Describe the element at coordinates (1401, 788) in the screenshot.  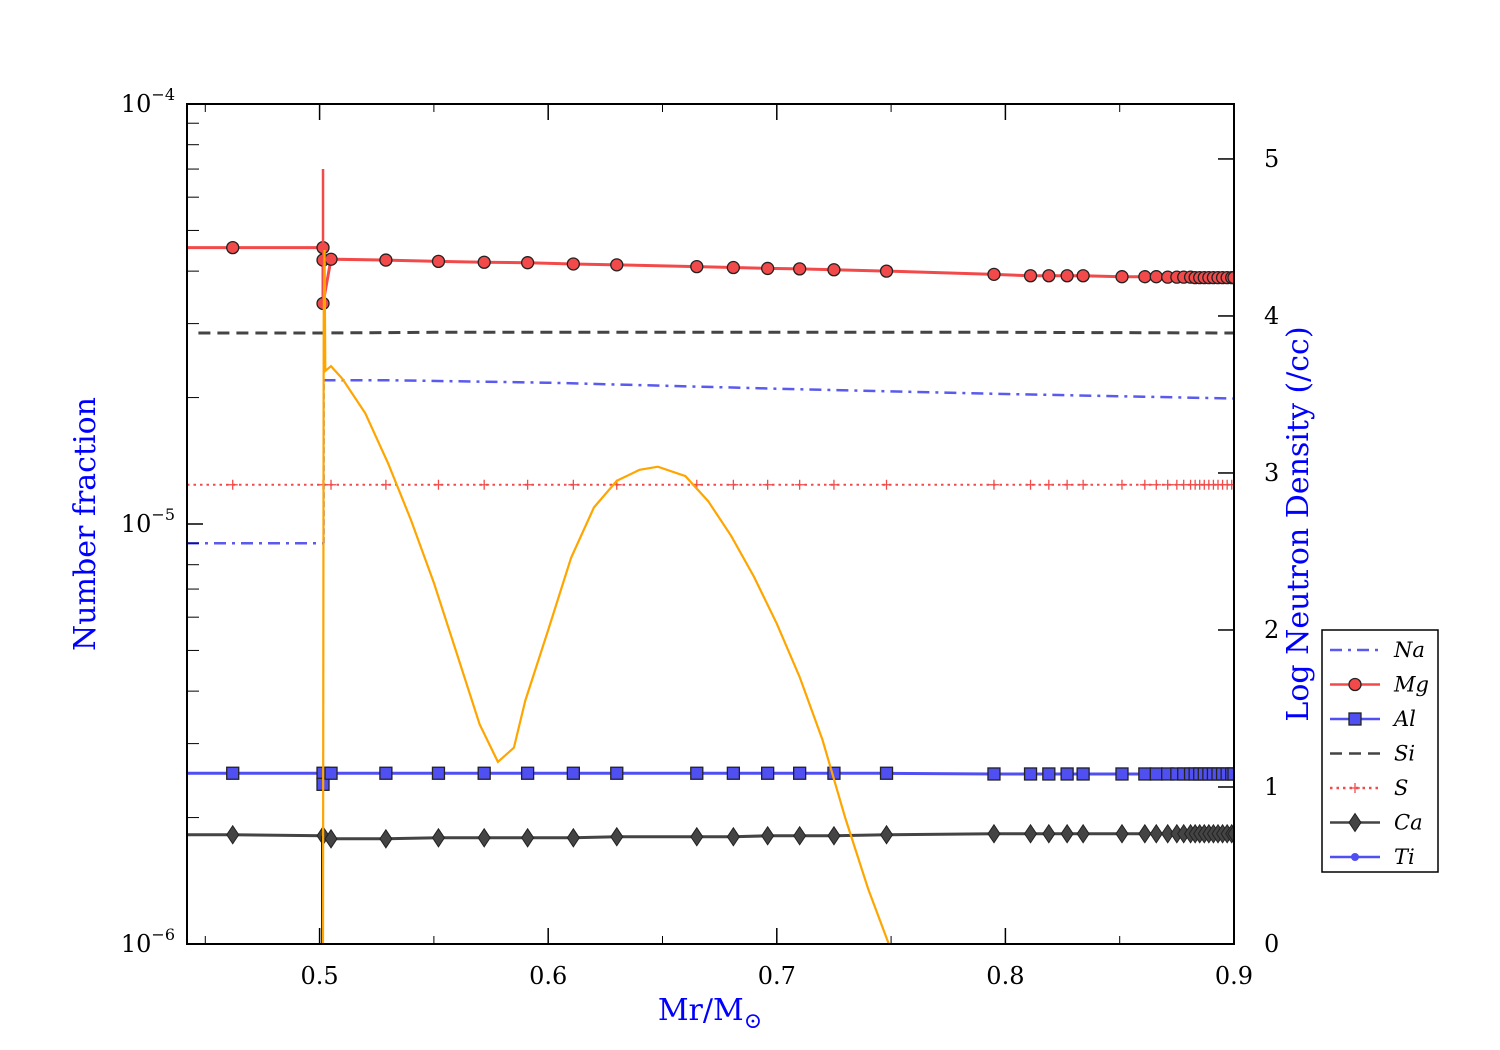
I see `legend-label: S` at that location.